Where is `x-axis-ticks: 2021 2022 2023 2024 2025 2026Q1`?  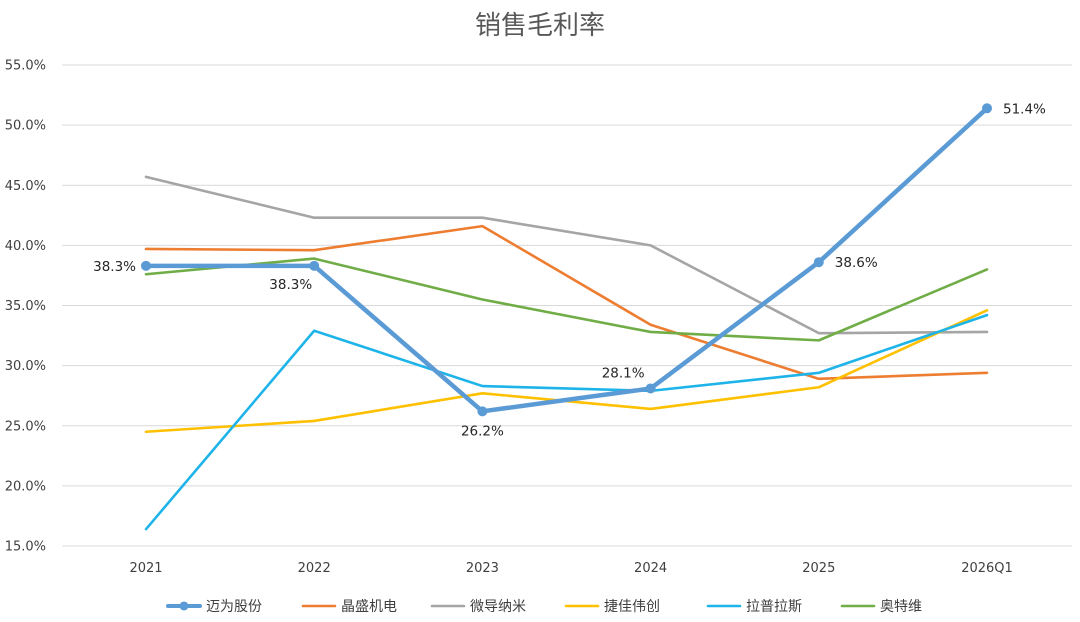 x-axis-ticks: 2021 2022 2023 2024 2025 2026Q1 is located at coordinates (570, 568).